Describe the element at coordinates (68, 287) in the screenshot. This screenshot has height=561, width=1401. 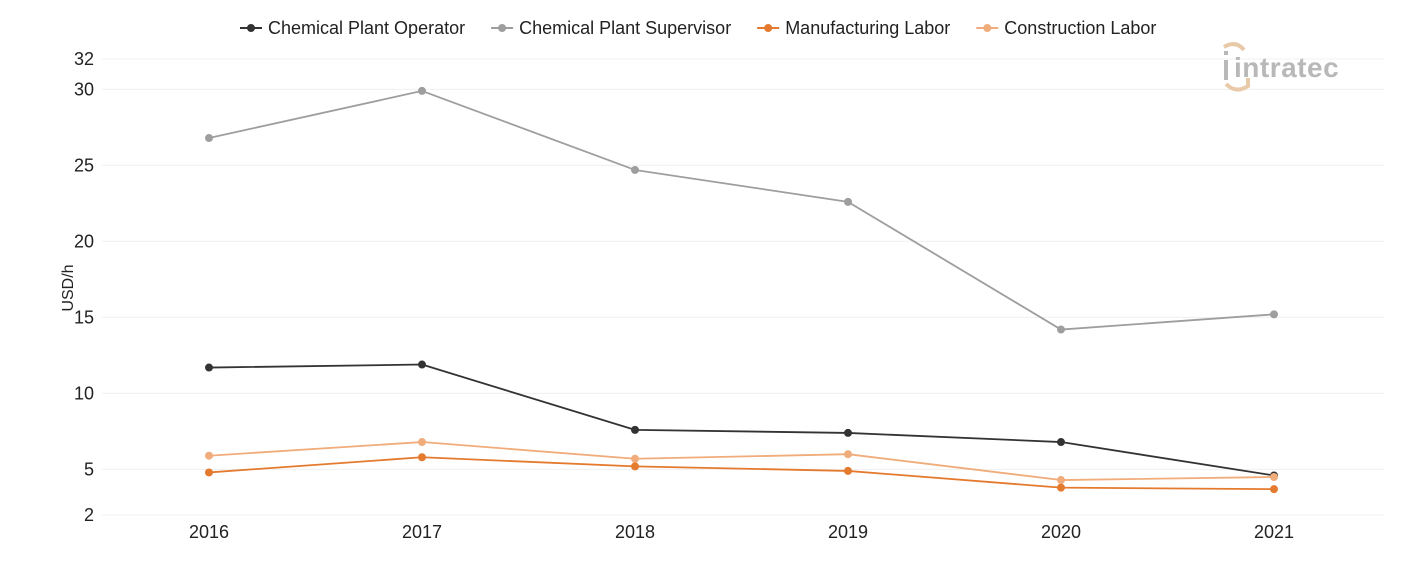
I see `y-axis-title: USD/h` at that location.